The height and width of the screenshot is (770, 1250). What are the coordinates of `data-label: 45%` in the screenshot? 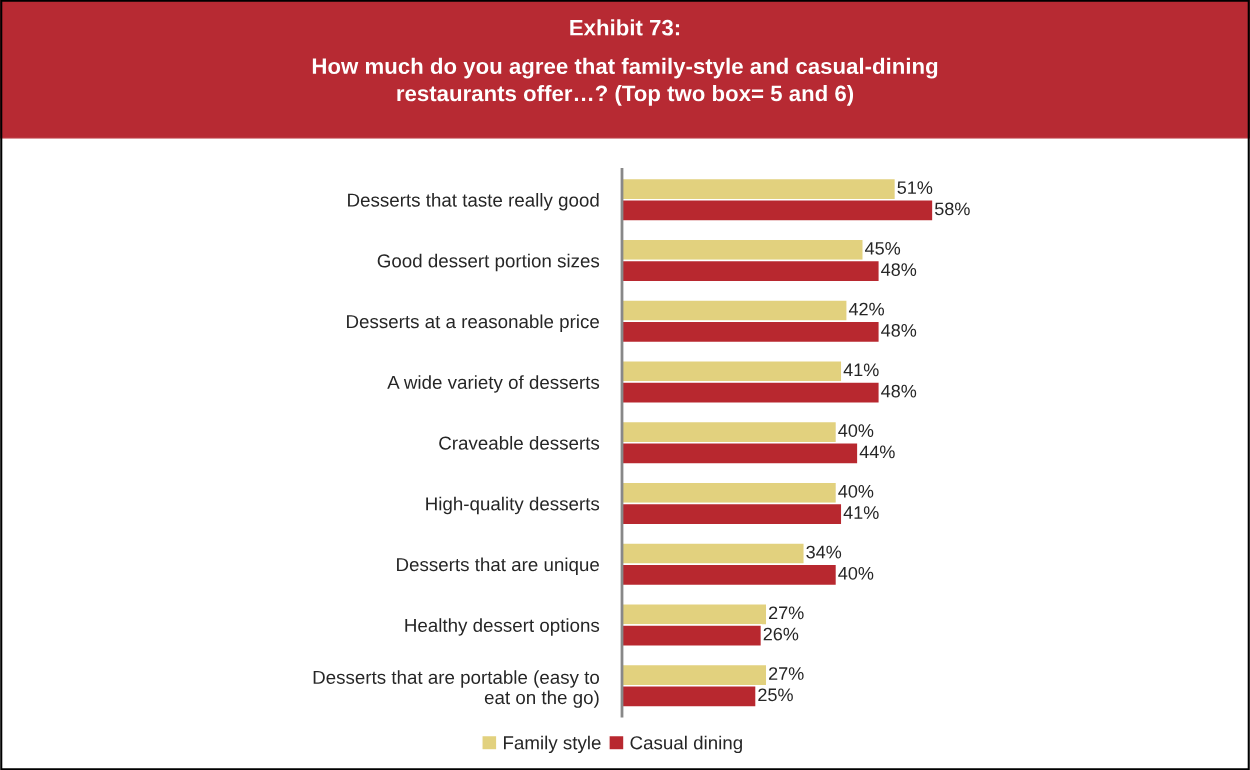 It's located at (883, 248).